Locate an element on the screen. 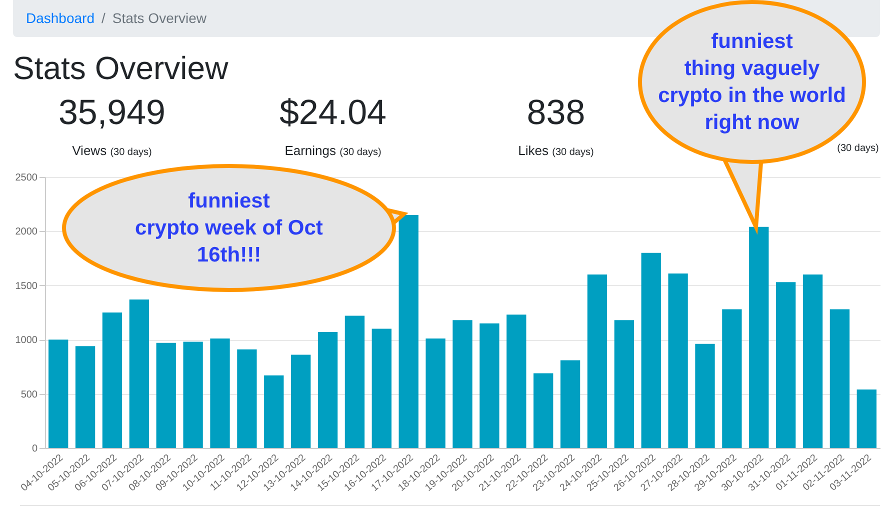  text: Views is located at coordinates (89, 150).